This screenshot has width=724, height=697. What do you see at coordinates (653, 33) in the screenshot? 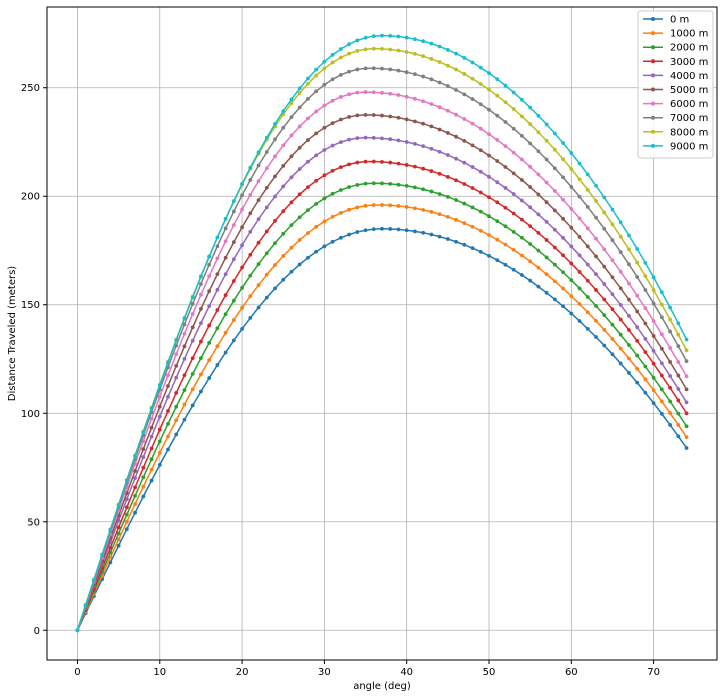
I see `legend-marker` at bounding box center [653, 33].